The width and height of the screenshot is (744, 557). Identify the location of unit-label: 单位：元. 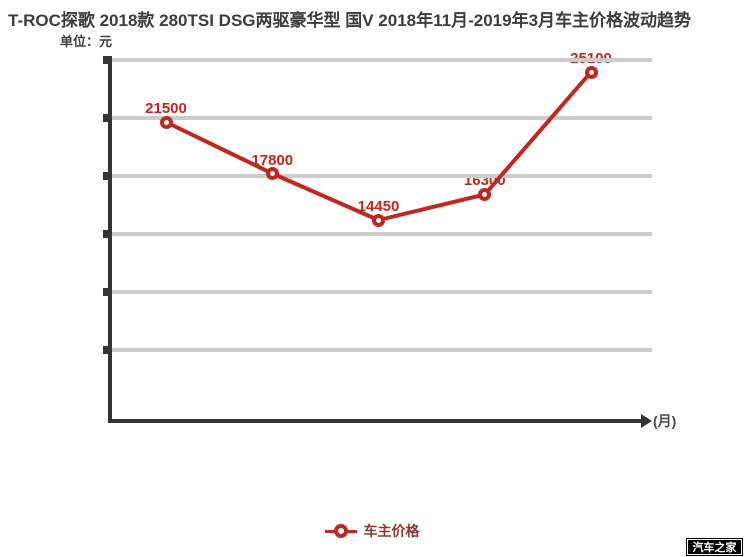
(86, 41).